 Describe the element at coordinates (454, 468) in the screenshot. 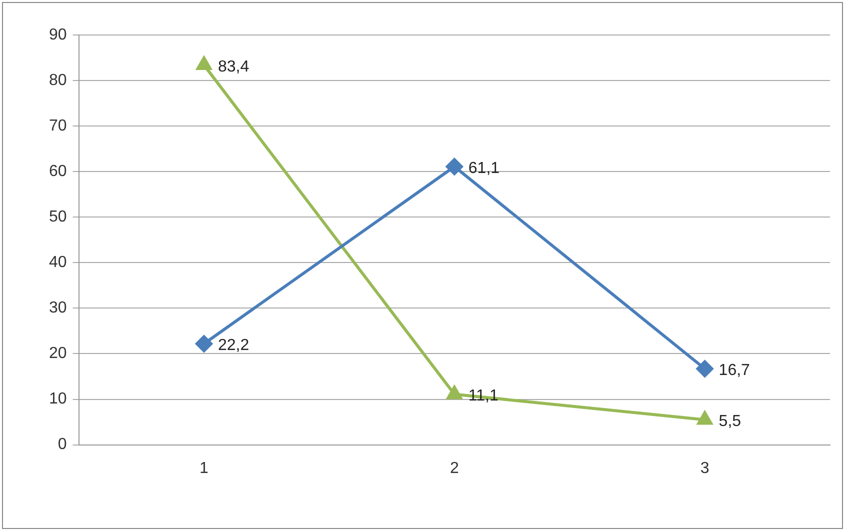

I see `x-tick-label: 2` at that location.